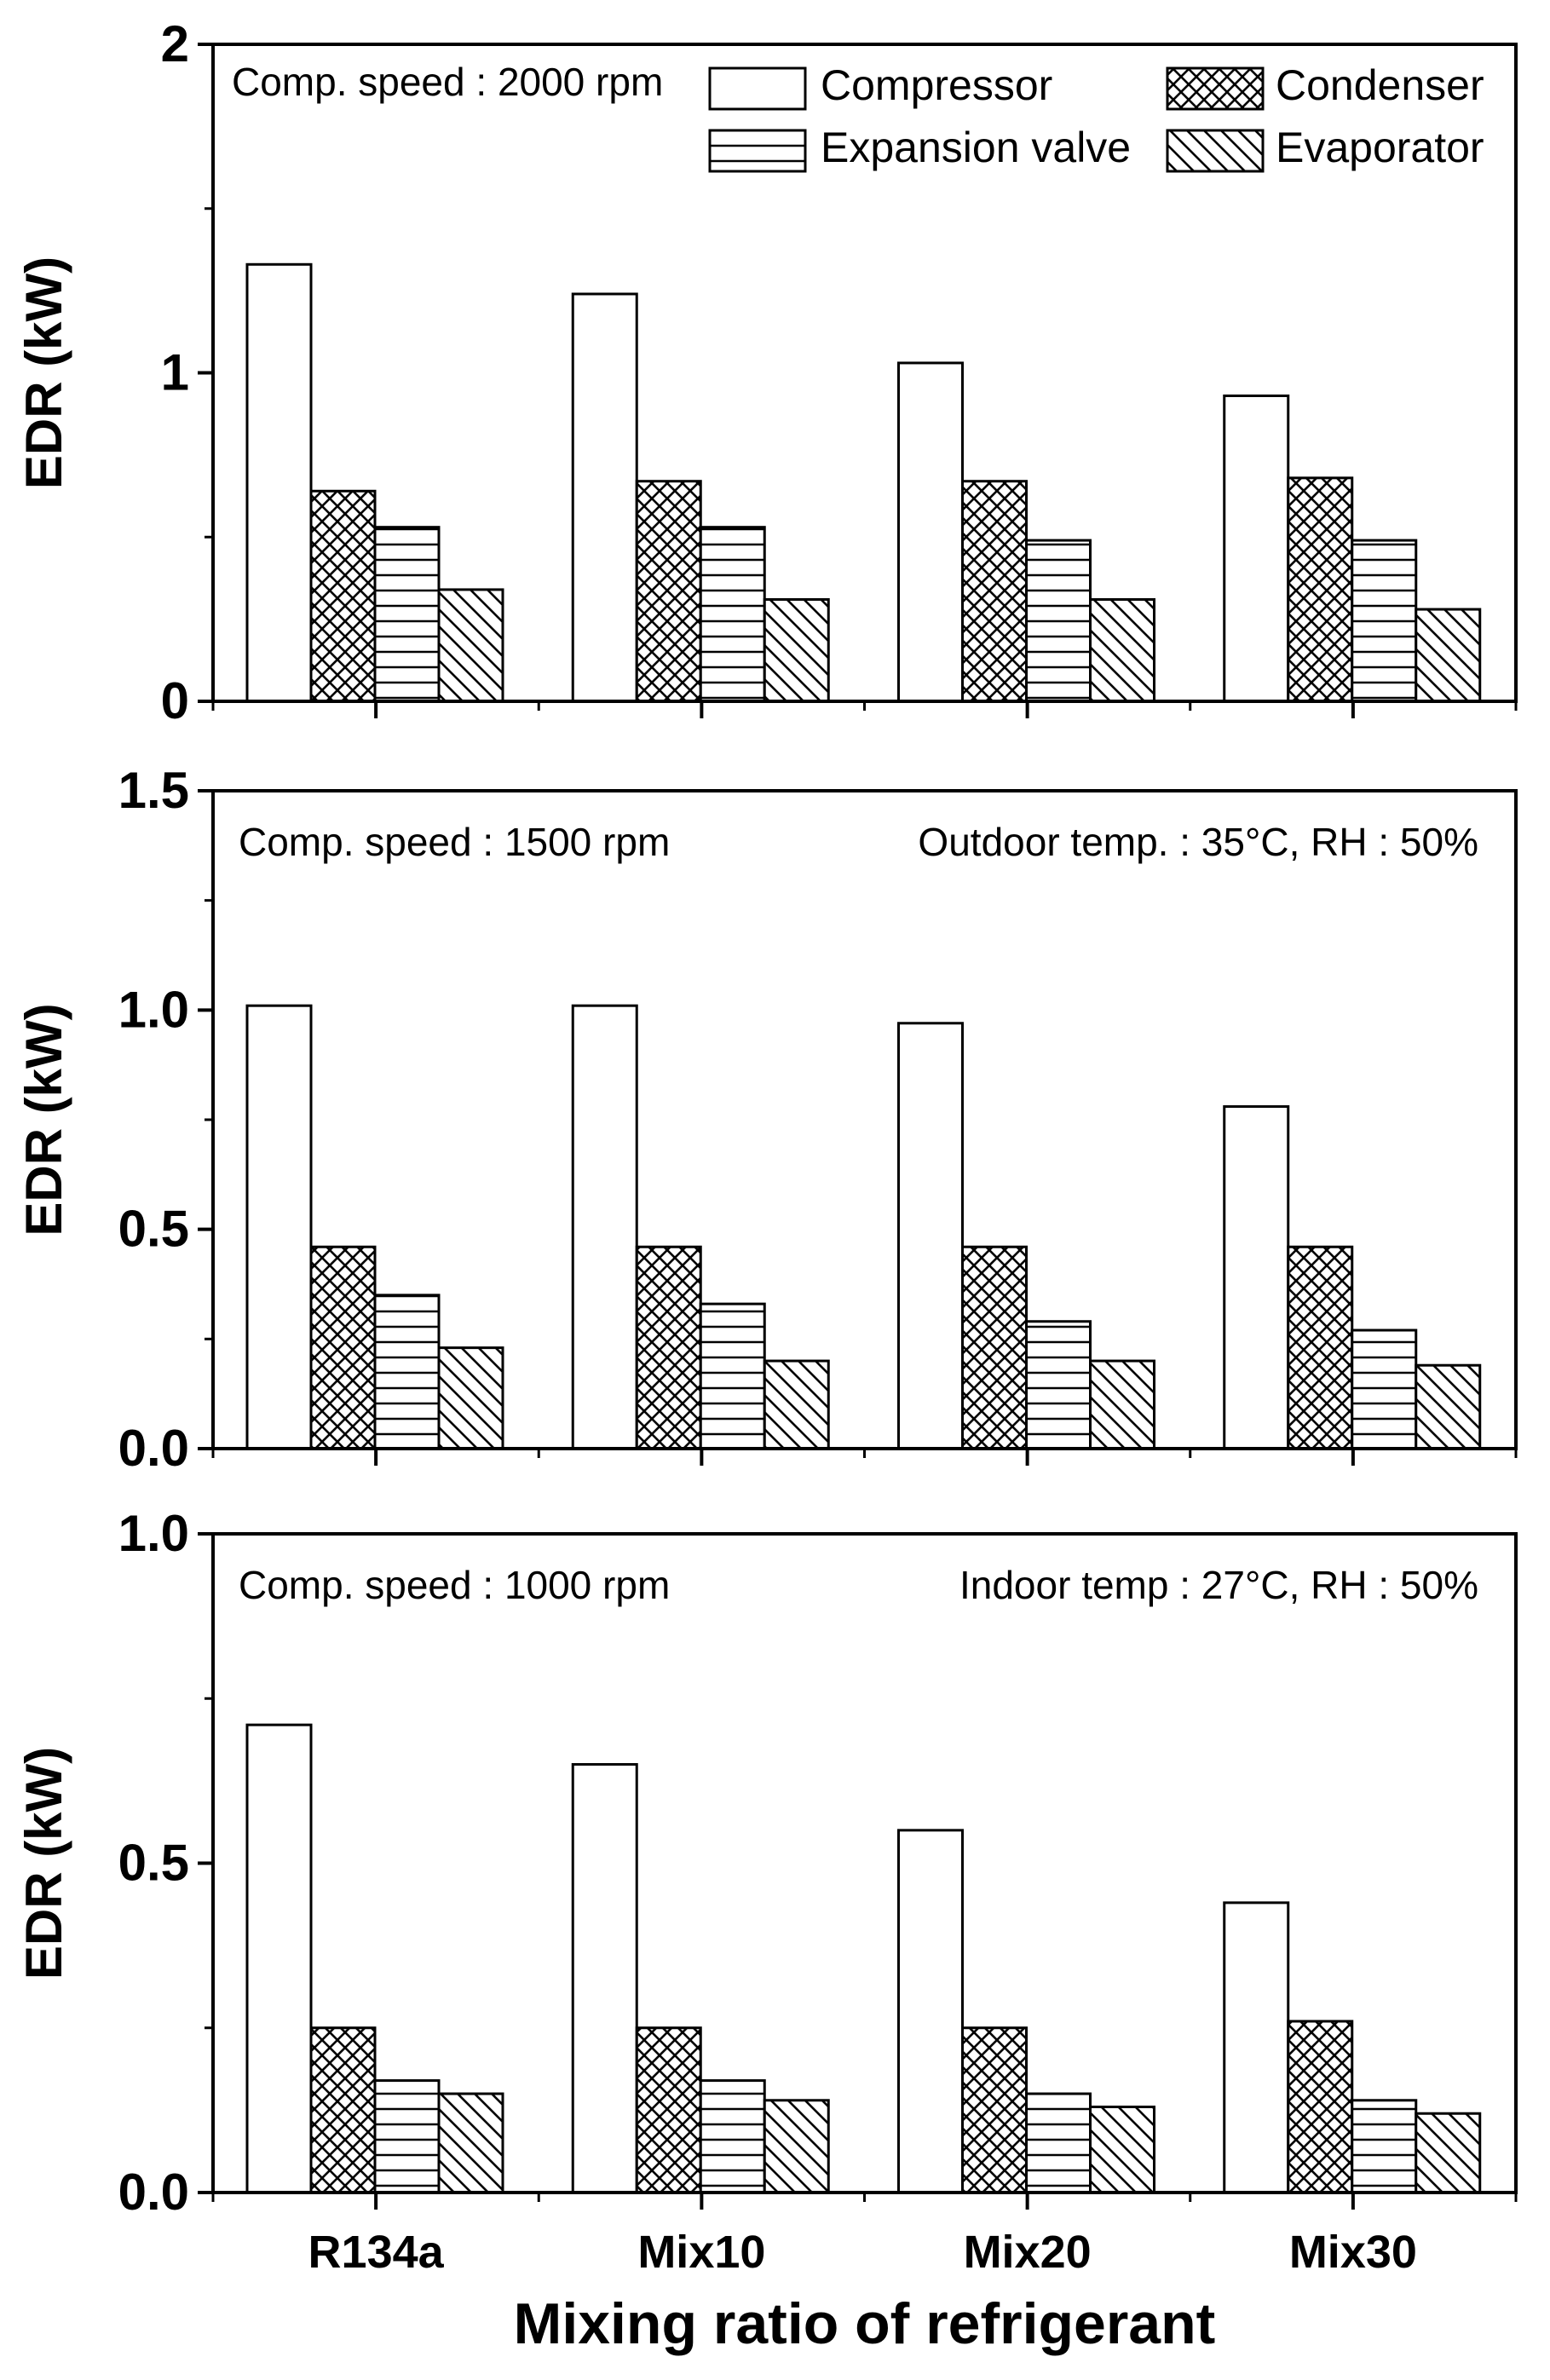 This screenshot has height=2380, width=1550. Describe the element at coordinates (1353, 2252) in the screenshot. I see `x-tick-label-mix30: Mix30` at that location.